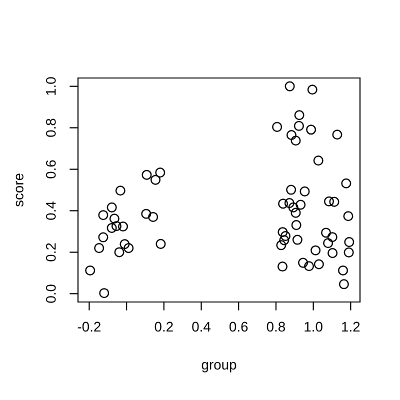 This screenshot has width=400, height=400. What do you see at coordinates (51, 210) in the screenshot?
I see `y-tick-label: 0.4` at bounding box center [51, 210].